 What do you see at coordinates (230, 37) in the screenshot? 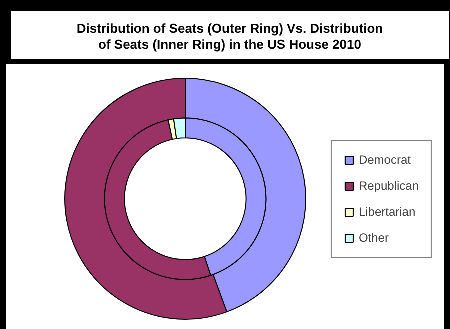
I see `chart-title: Distribution of Seats (Outer Ring) Vs. Distribution of Seats (Inner Ring) in the US House 2010` at bounding box center [230, 37].